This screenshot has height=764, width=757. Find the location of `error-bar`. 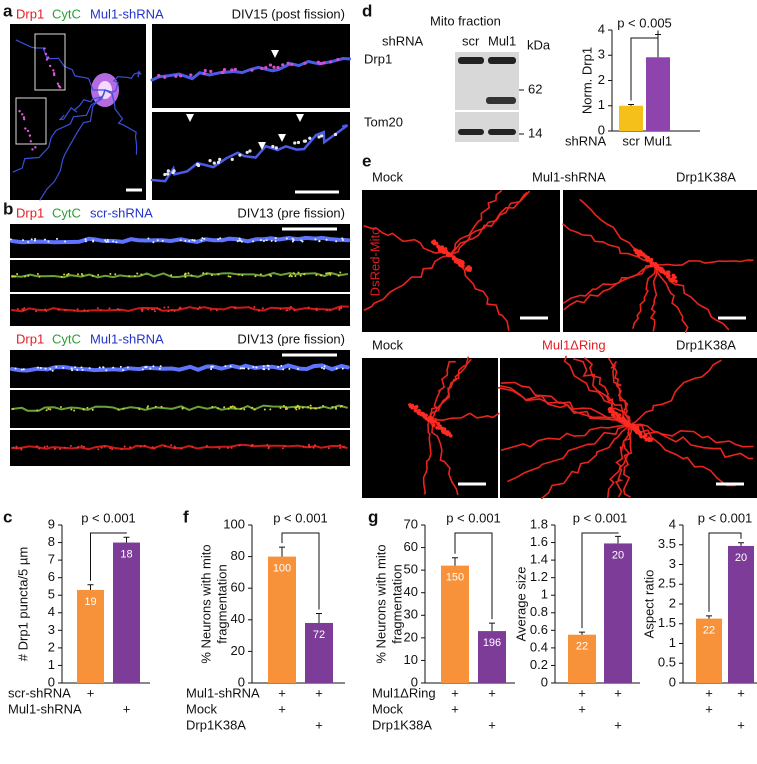

error-bar is located at coordinates (582, 633).